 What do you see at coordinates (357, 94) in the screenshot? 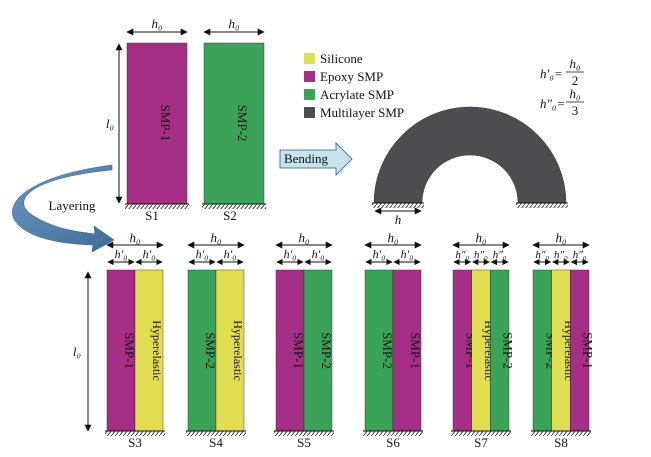
I see `legend-label: Acrylate SMP` at bounding box center [357, 94].